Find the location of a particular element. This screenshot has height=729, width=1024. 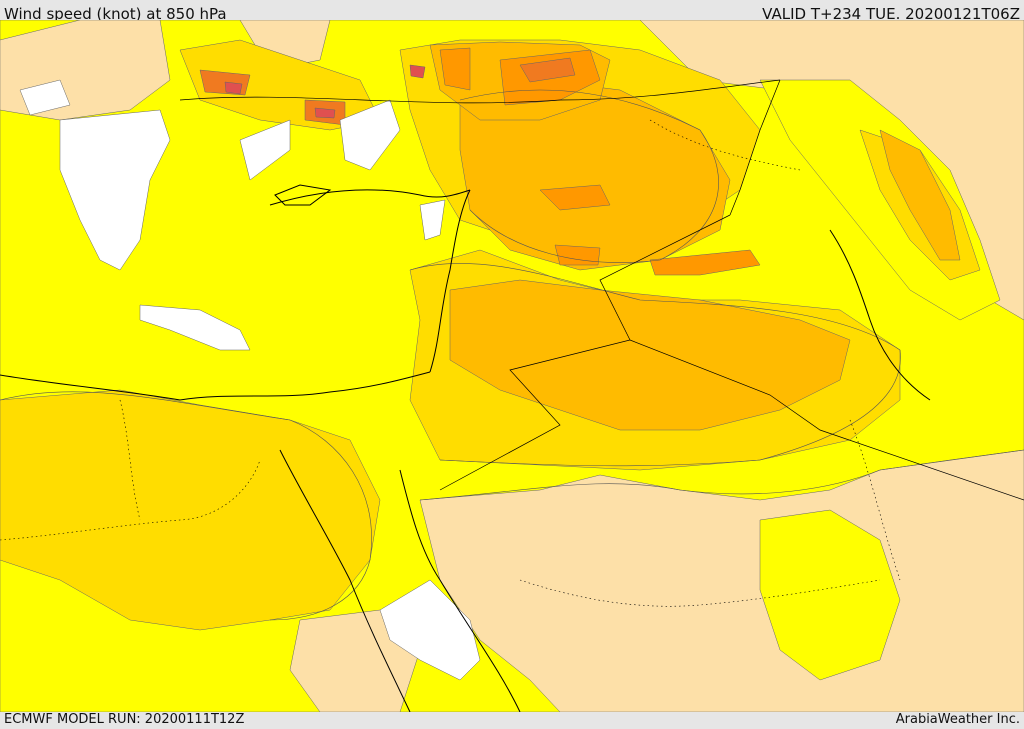

field-calm-mediterranean is located at coordinates (115, 190).